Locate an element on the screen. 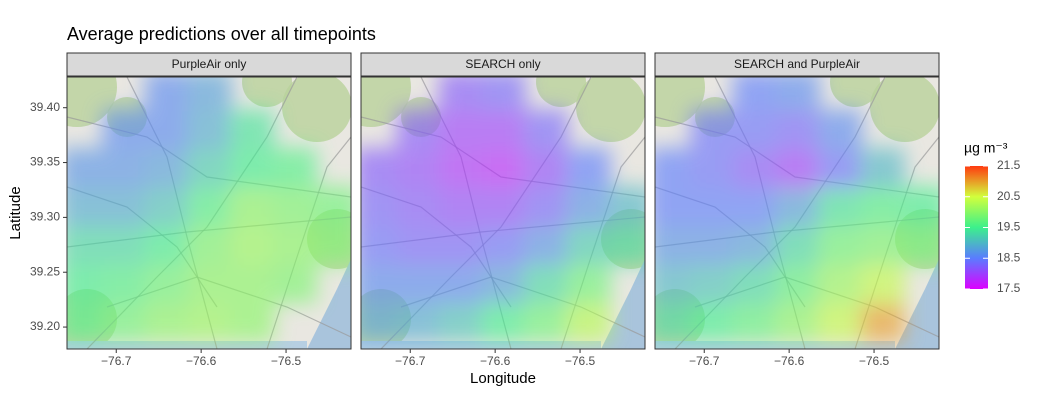  chart-title: Average predictions over all timepoints is located at coordinates (221, 34).